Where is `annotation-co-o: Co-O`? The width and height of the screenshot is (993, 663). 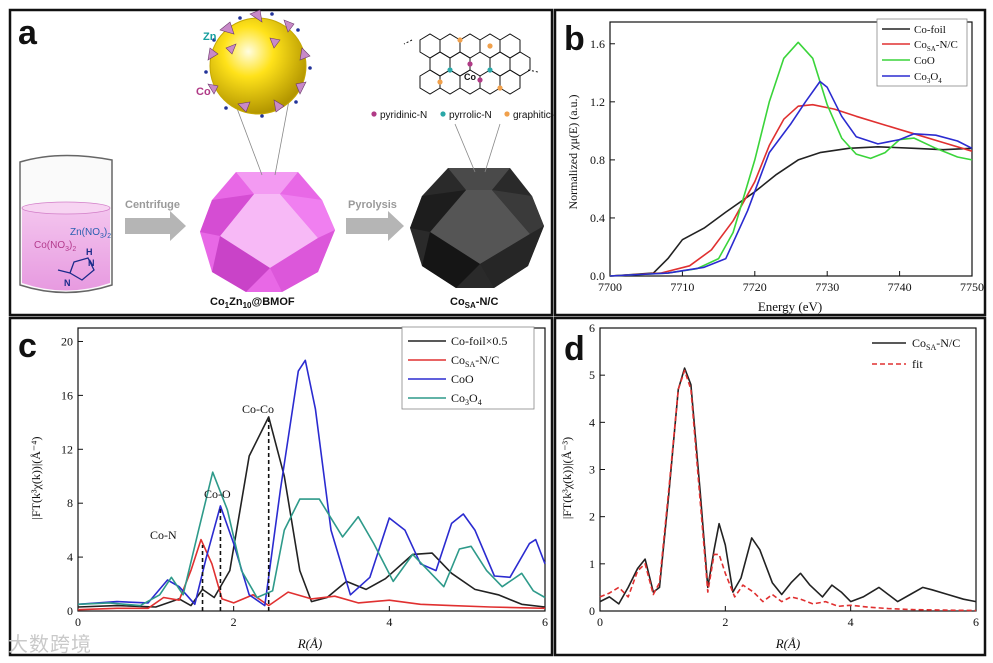 annotation-co-o: Co-O is located at coordinates (217, 494).